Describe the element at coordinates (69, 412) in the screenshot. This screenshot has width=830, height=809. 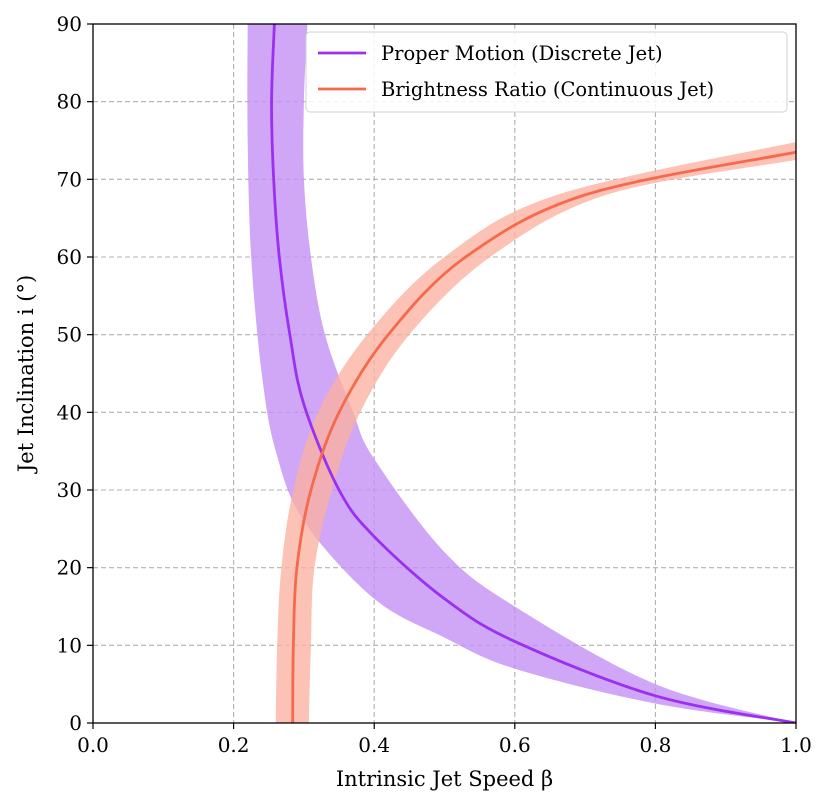
I see `y-tick-label: 40` at that location.